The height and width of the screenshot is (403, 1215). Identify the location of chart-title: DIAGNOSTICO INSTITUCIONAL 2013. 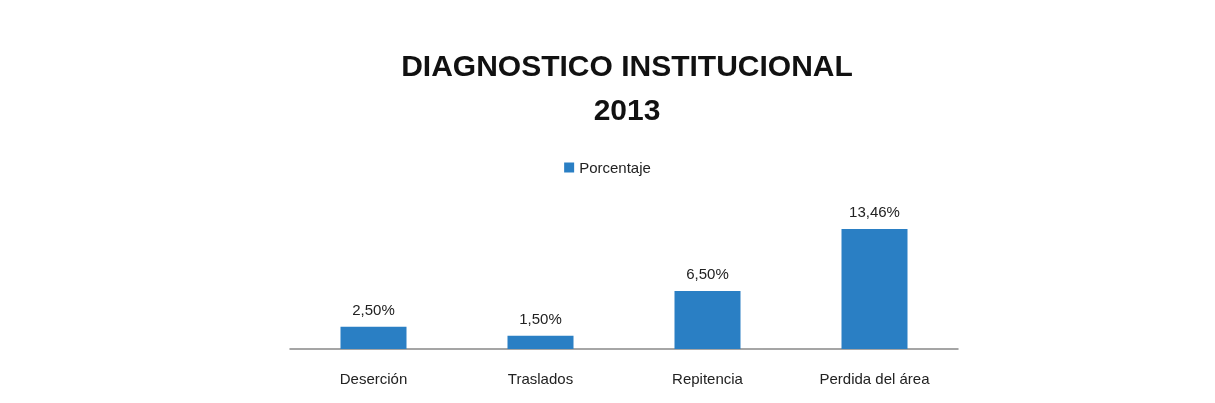
(627, 87).